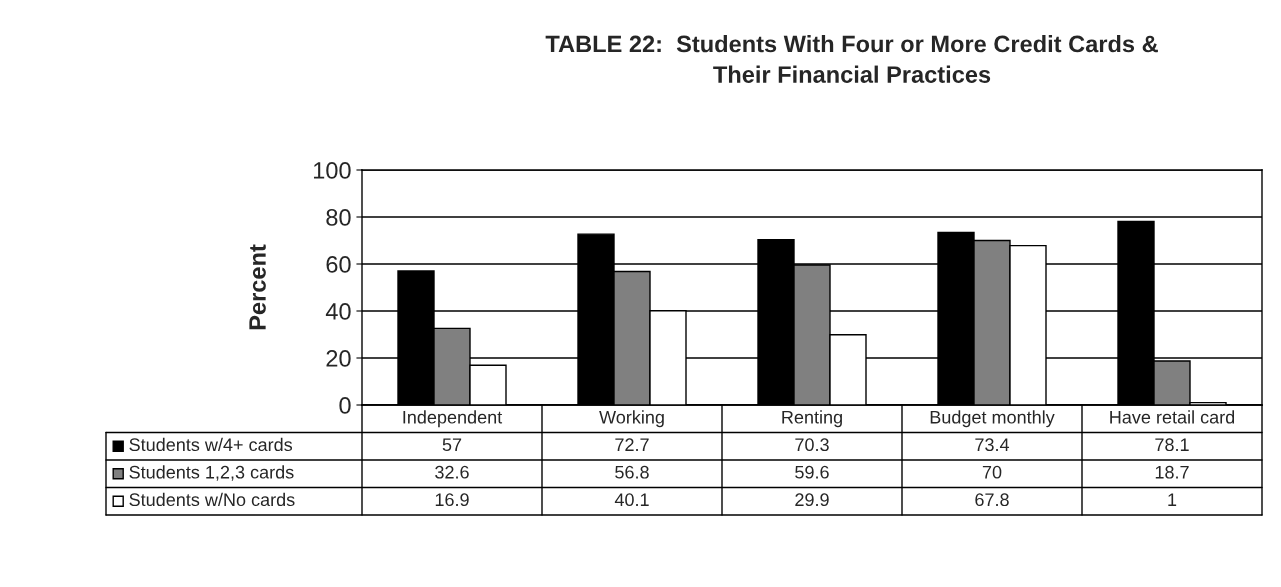 This screenshot has width=1281, height=587. What do you see at coordinates (812, 472) in the screenshot?
I see `data-label: 59.6` at bounding box center [812, 472].